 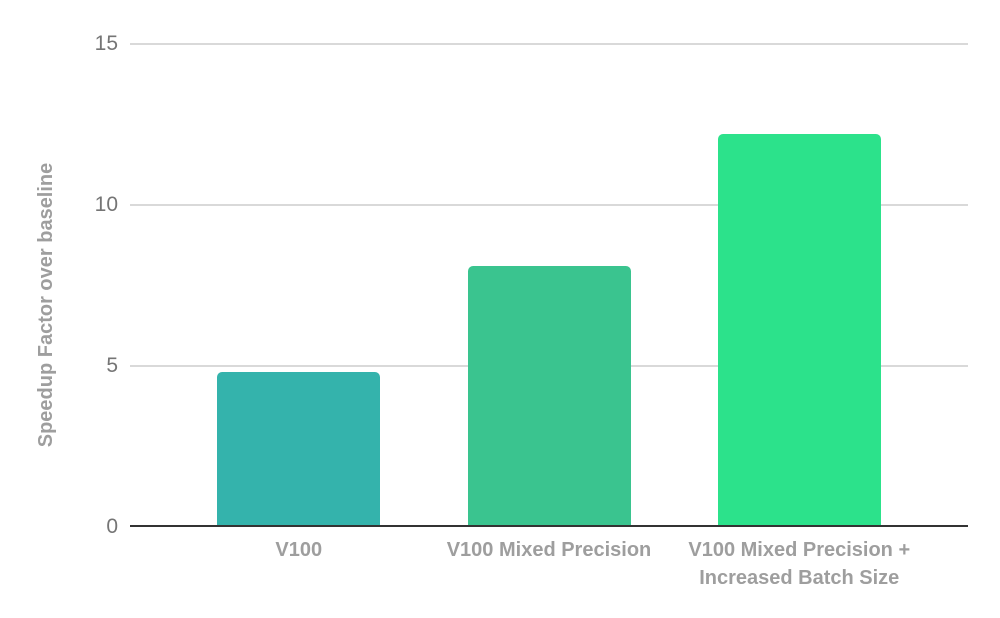 I want to click on x-axis-line, so click(x=549, y=526).